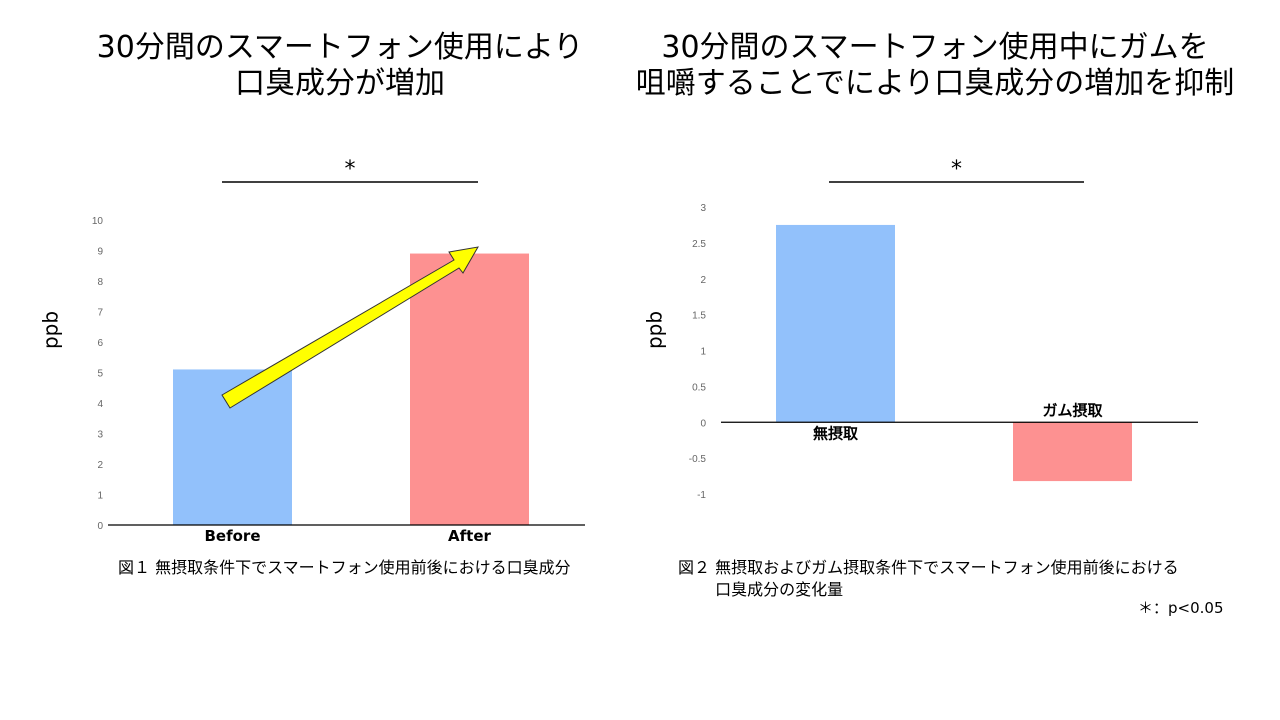 This screenshot has height=720, width=1280. I want to click on chart2-ytick: 3, so click(703, 208).